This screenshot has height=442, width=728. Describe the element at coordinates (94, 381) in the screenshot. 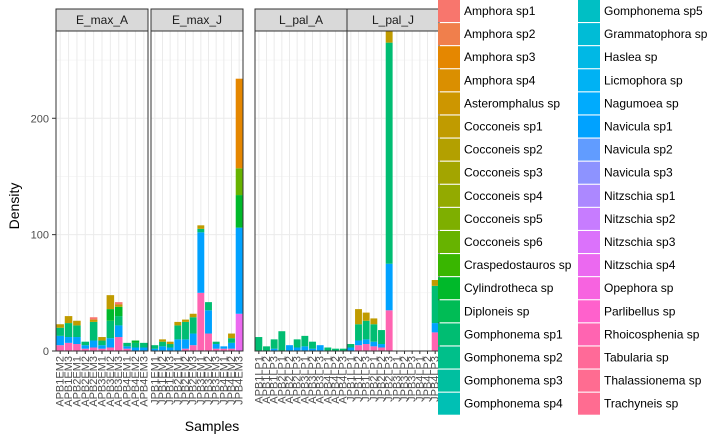

I see `x-tick-label: APB2EM3` at that location.